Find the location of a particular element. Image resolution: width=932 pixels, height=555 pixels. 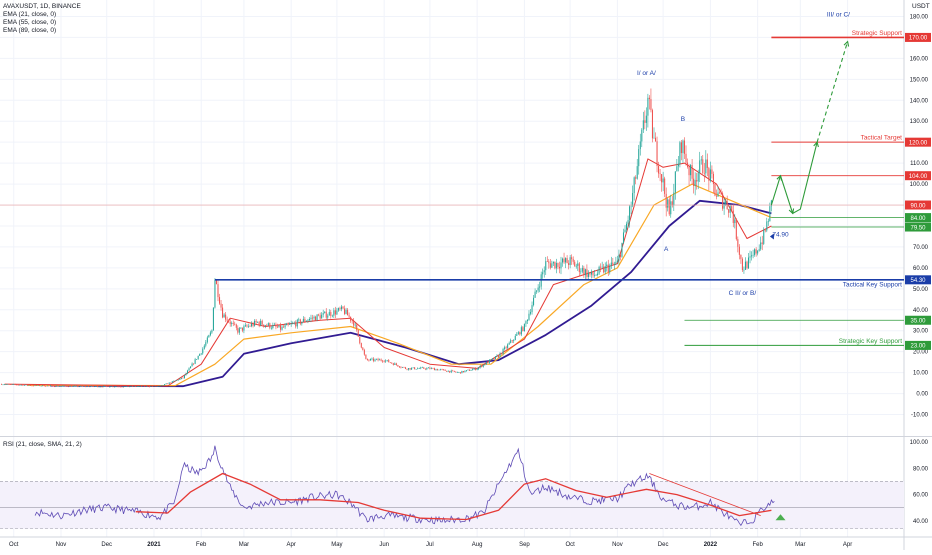

rsi-ma-line is located at coordinates (453, 496).